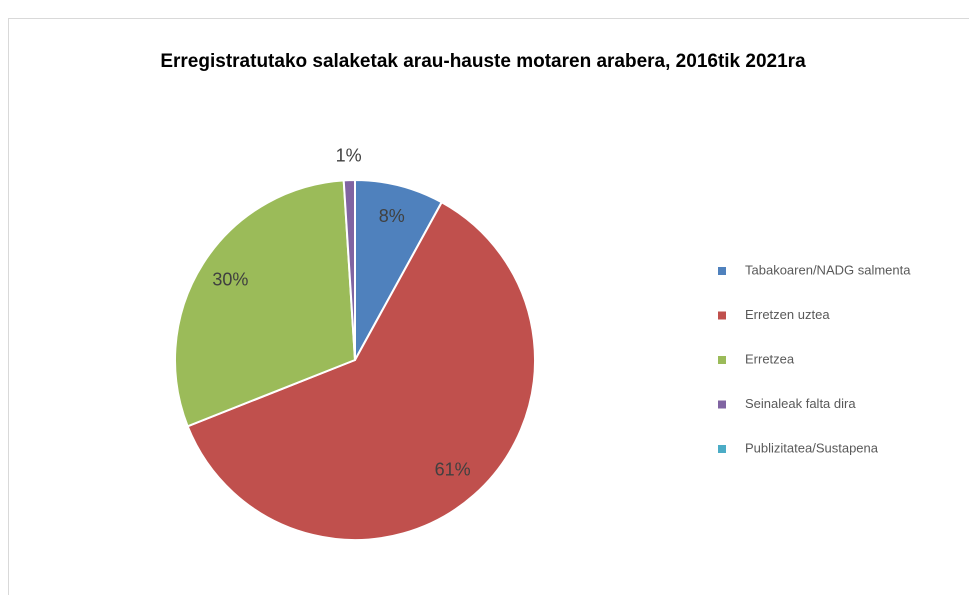  What do you see at coordinates (770, 358) in the screenshot?
I see `legend-label: Erretzea` at bounding box center [770, 358].